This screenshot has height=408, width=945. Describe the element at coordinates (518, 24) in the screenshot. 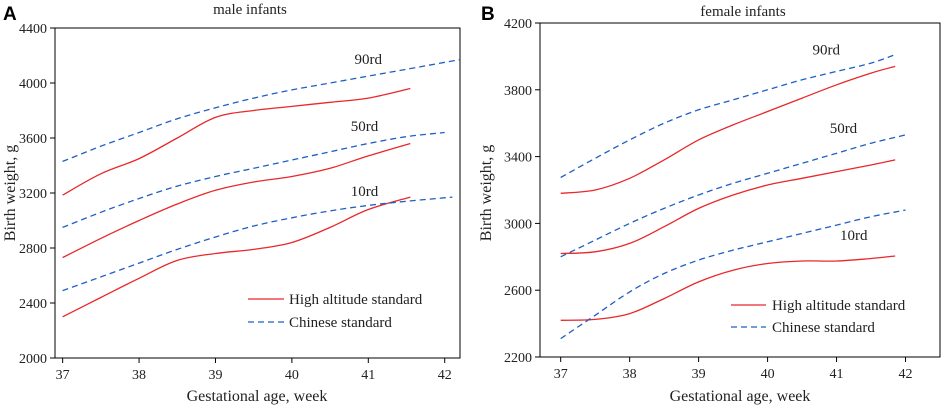

I see `y-tick-label: 4200` at that location.